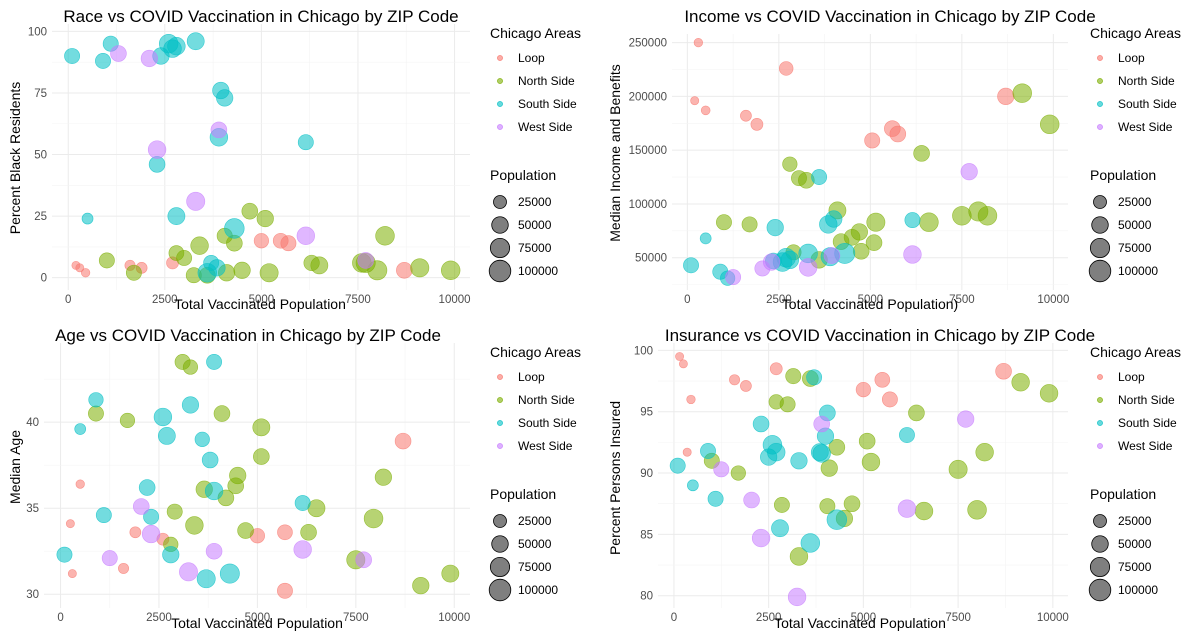 Image resolution: width=1200 pixels, height=638 pixels. I want to click on x-axis-label: Total Vaccinated Population), so click(870, 304).